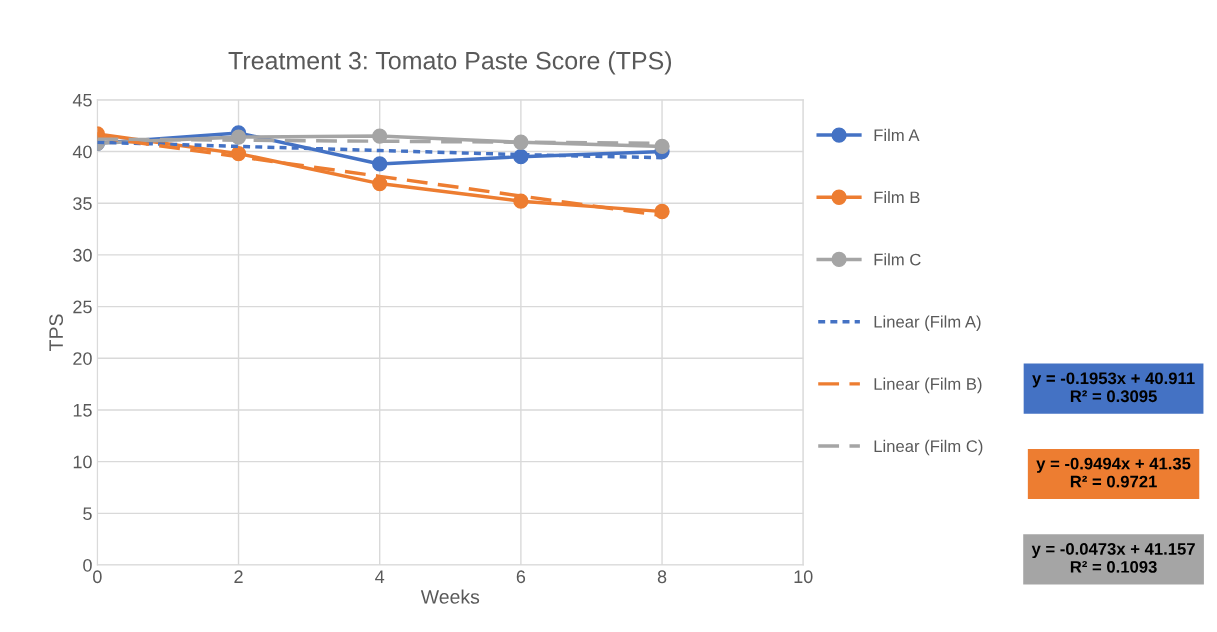 Image resolution: width=1217 pixels, height=632 pixels. Describe the element at coordinates (897, 197) in the screenshot. I see `legend-label: Film B` at that location.